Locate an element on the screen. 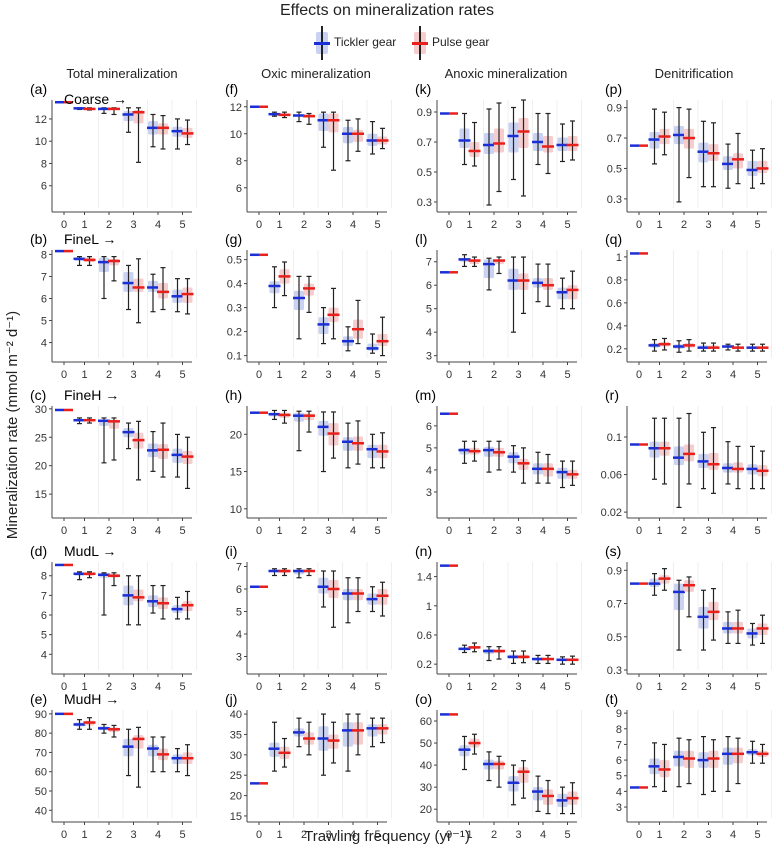 The height and width of the screenshot is (850, 774). panel-g-xtick-label: 2 is located at coordinates (304, 375).